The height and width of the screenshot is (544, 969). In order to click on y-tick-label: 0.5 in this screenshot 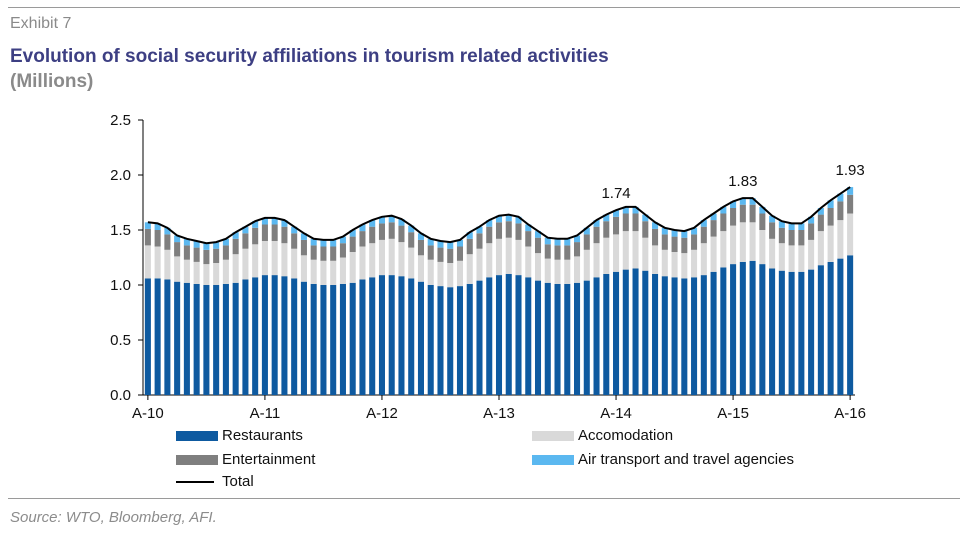, I will do `click(120, 340)`.